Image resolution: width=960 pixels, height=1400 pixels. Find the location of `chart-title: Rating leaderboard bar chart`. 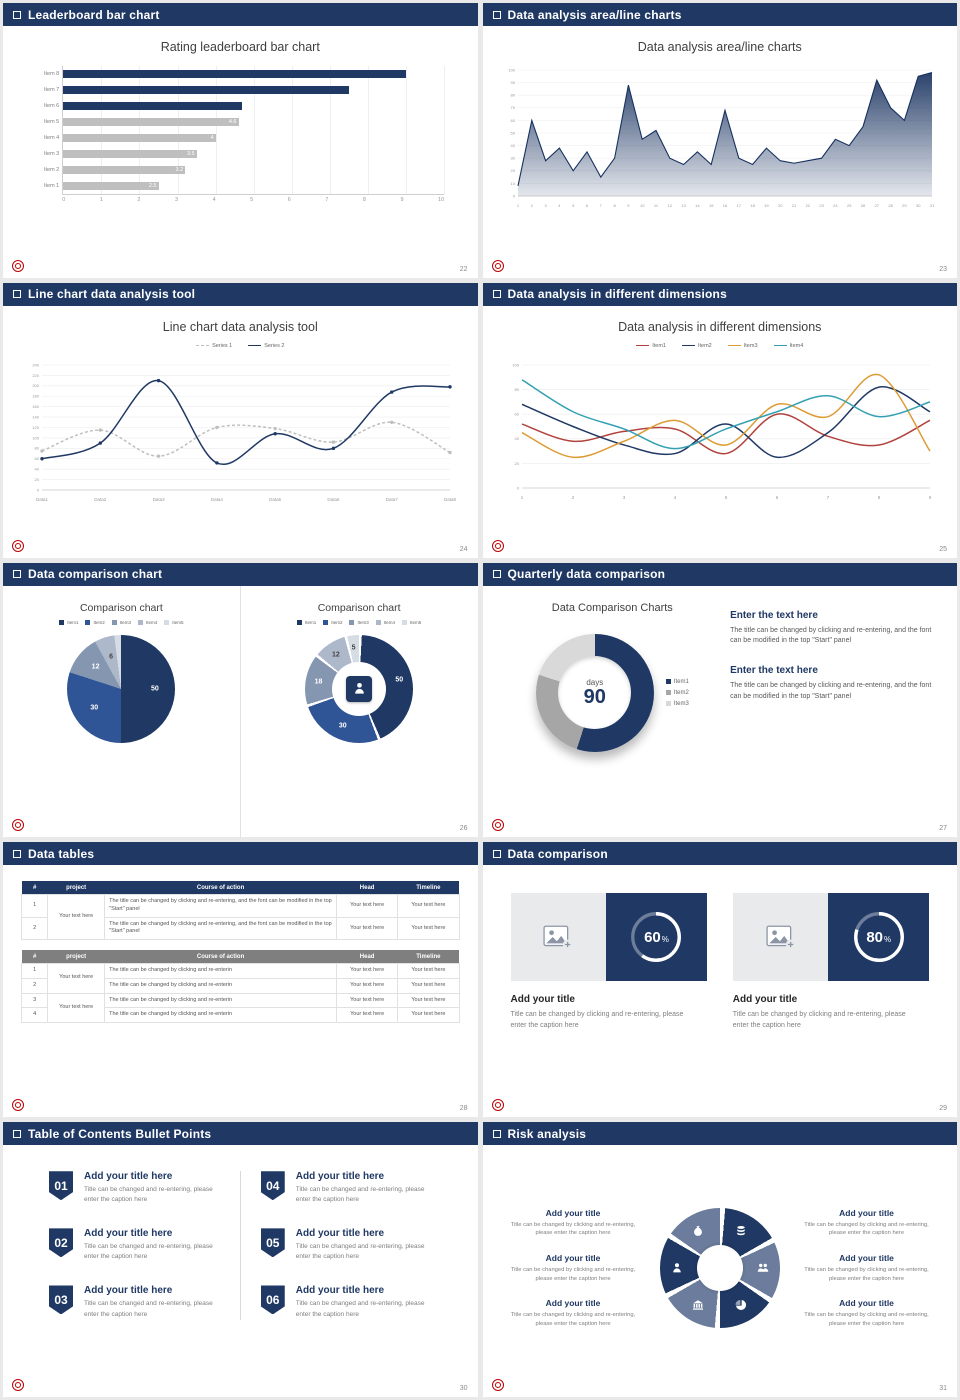

chart-title: Rating leaderboard bar chart is located at coordinates (240, 47).